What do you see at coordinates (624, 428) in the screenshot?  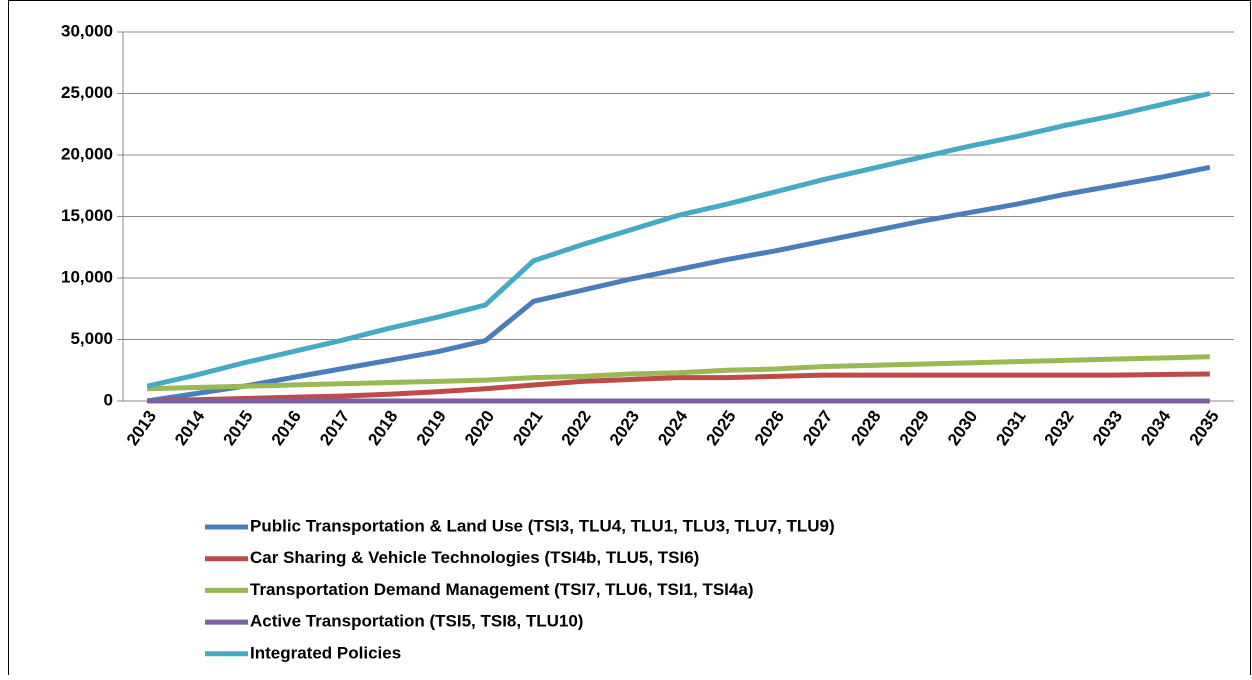 I see `x-tick-label: 2023` at bounding box center [624, 428].